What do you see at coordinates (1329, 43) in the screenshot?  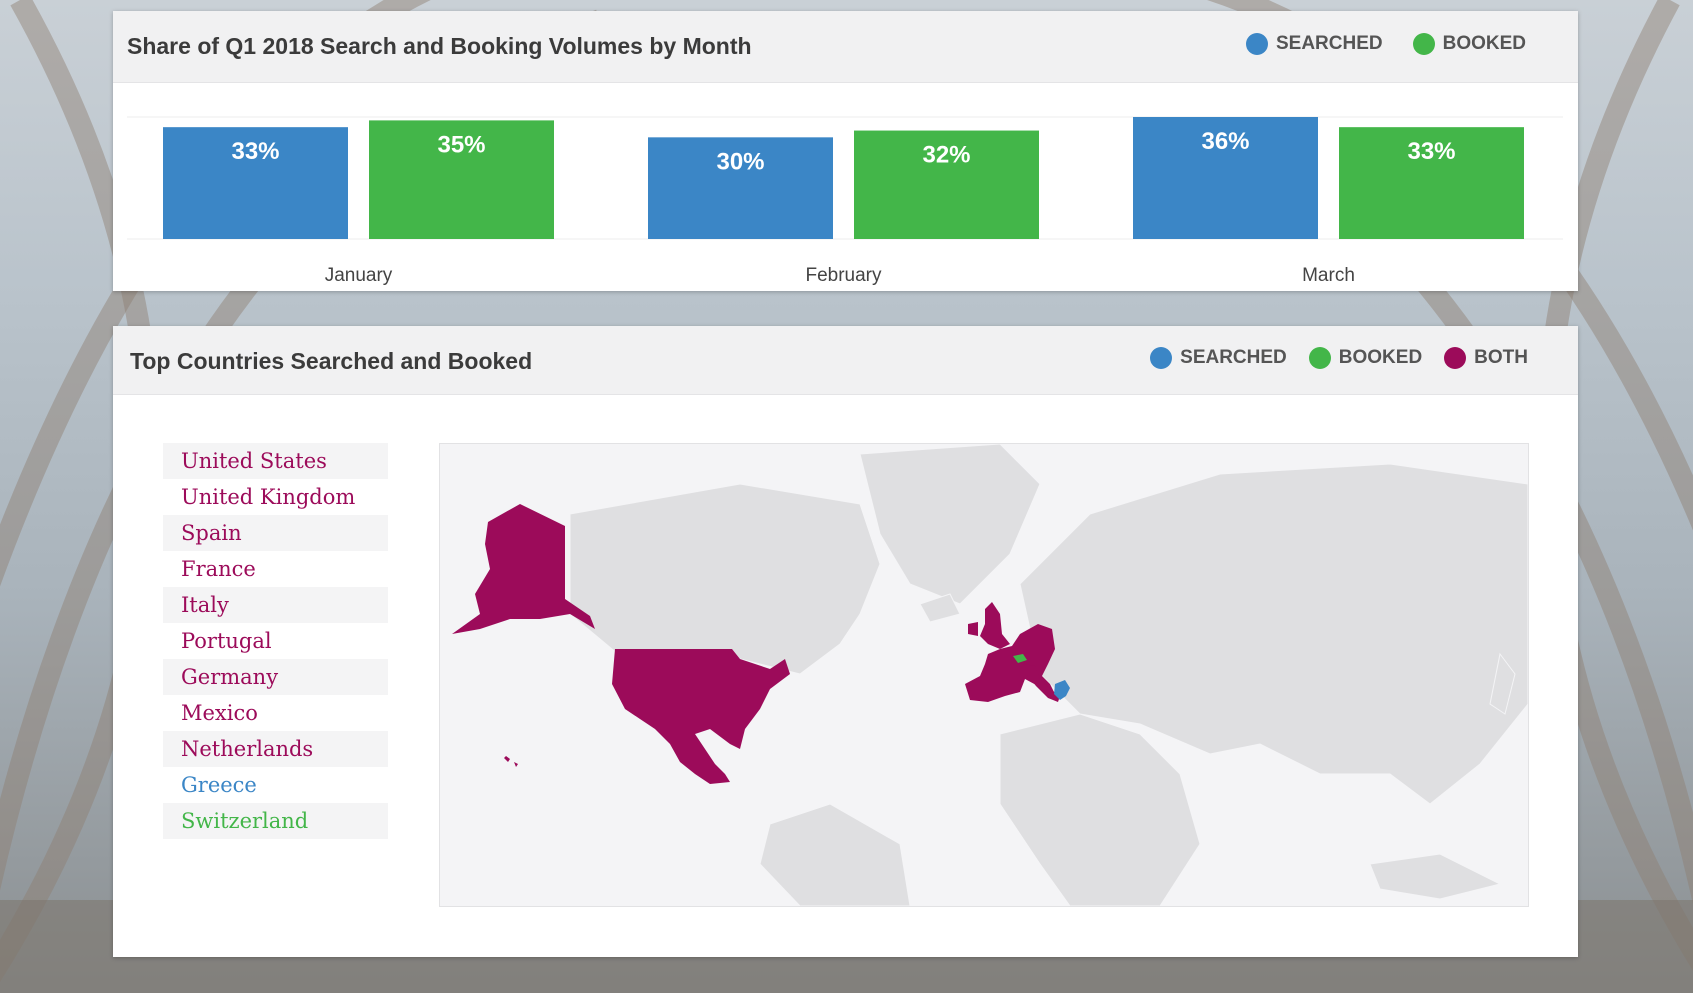 I see `legend-searched-label: SEARCHED` at bounding box center [1329, 43].